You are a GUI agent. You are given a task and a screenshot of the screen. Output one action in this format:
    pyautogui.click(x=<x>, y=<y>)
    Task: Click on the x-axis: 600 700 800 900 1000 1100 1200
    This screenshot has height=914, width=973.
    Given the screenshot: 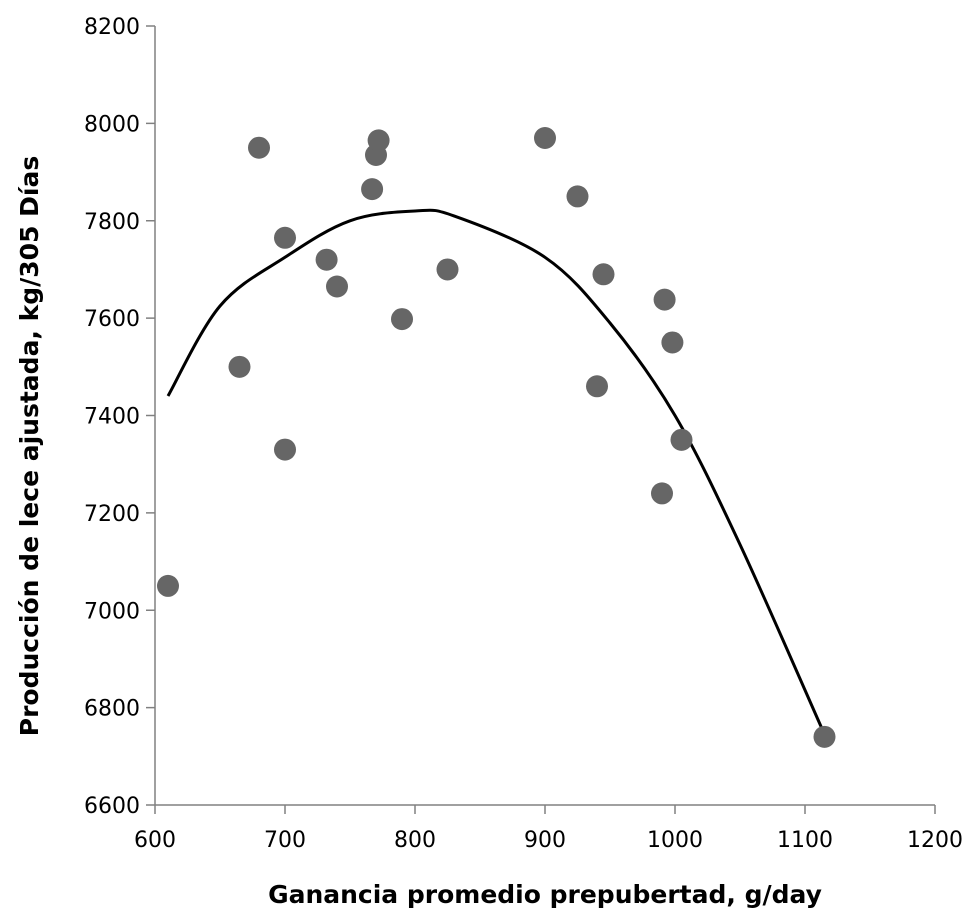 What is the action you would take?
    pyautogui.click(x=548, y=828)
    